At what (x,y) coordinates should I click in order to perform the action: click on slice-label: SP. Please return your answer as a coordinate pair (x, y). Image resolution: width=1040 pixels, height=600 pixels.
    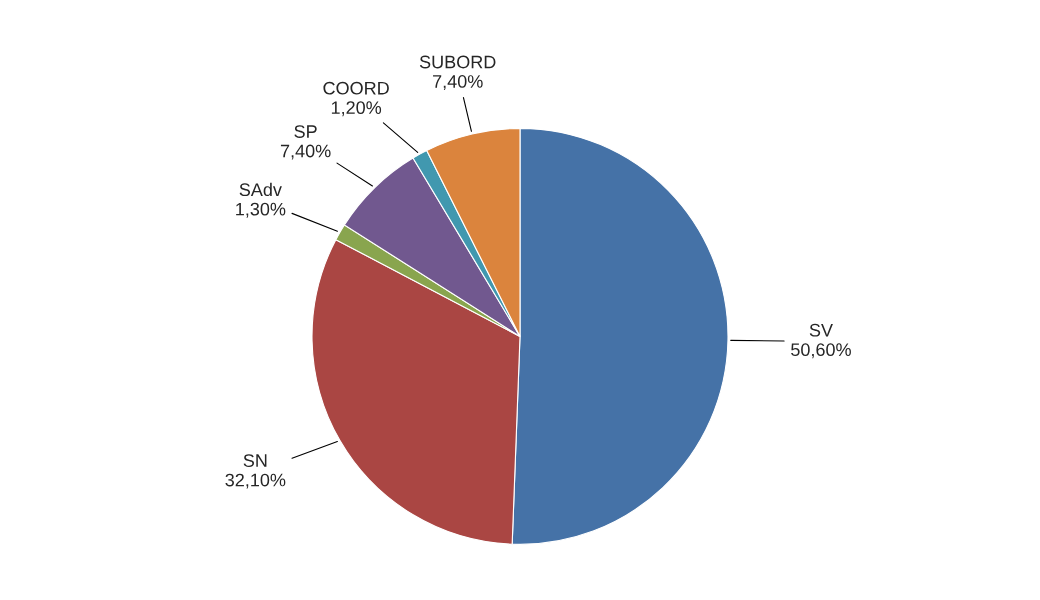
    Looking at the image, I should click on (305, 131).